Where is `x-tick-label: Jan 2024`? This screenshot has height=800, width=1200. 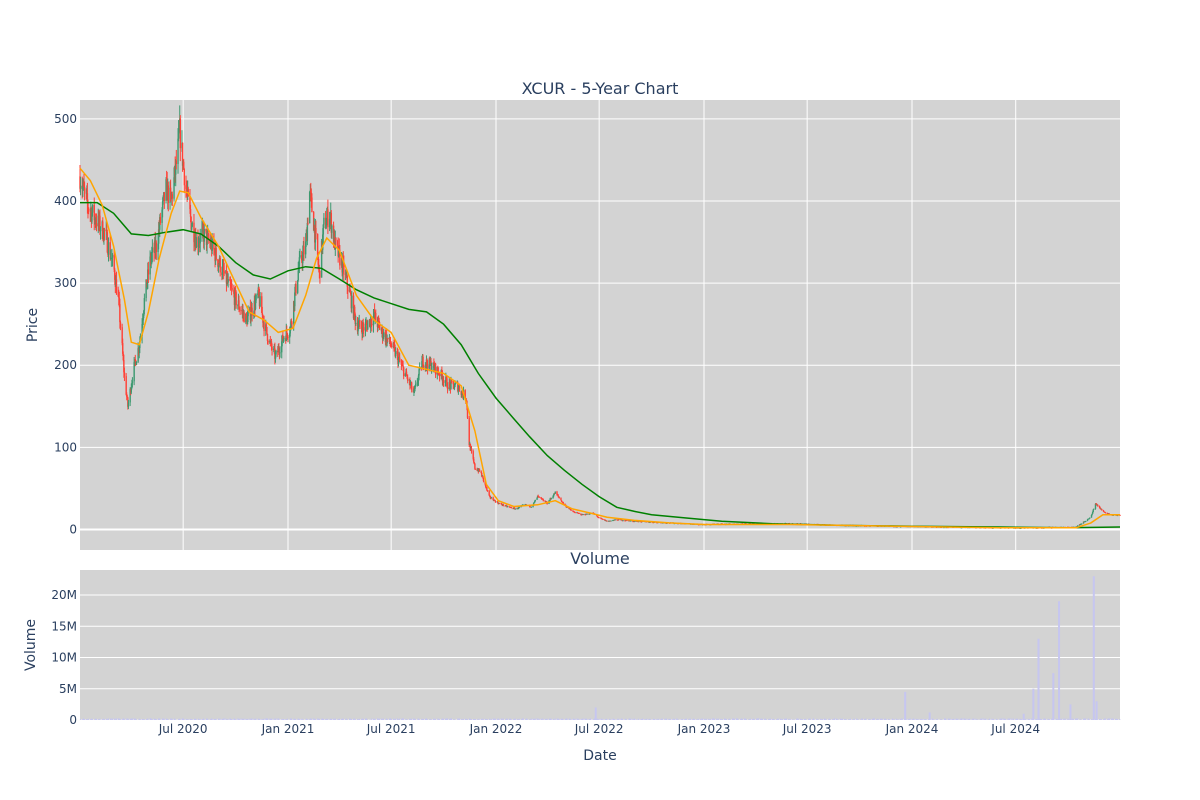 x-tick-label: Jan 2024 is located at coordinates (912, 729).